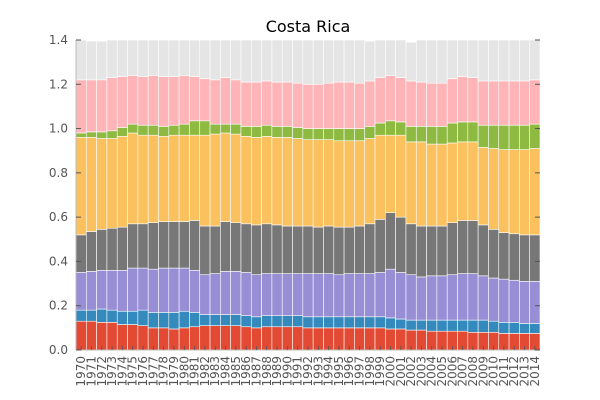 The width and height of the screenshot is (600, 400). Describe the element at coordinates (432, 185) in the screenshot. I see `bar-segment-2004-s4` at that location.